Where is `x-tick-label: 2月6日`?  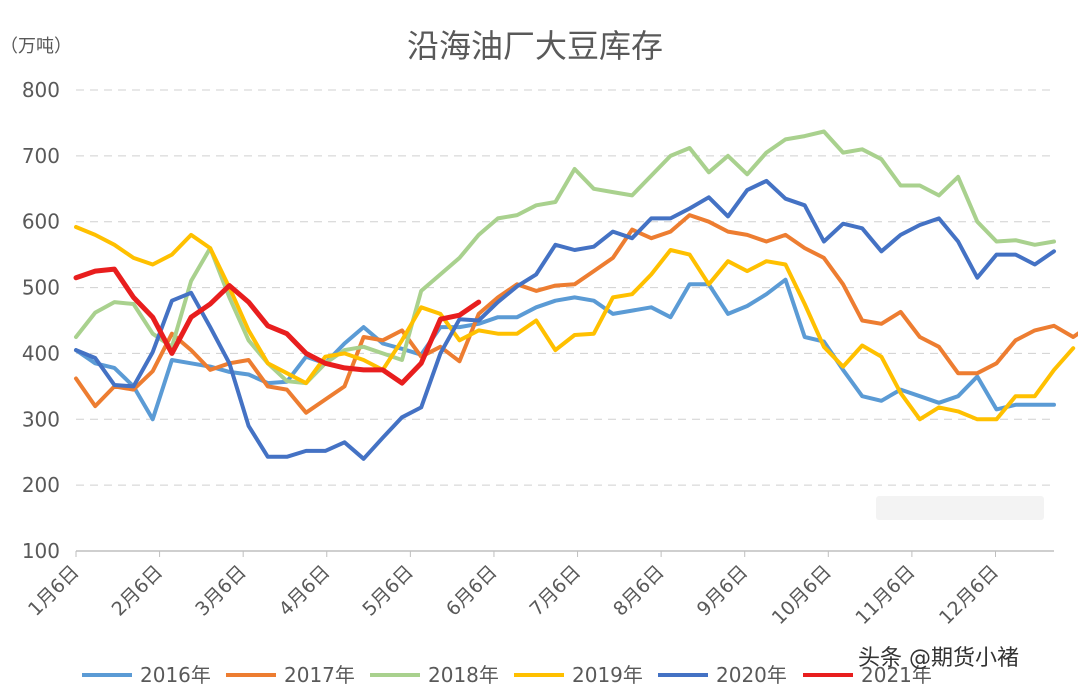
x-tick-label: 2月6日 is located at coordinates (138, 591).